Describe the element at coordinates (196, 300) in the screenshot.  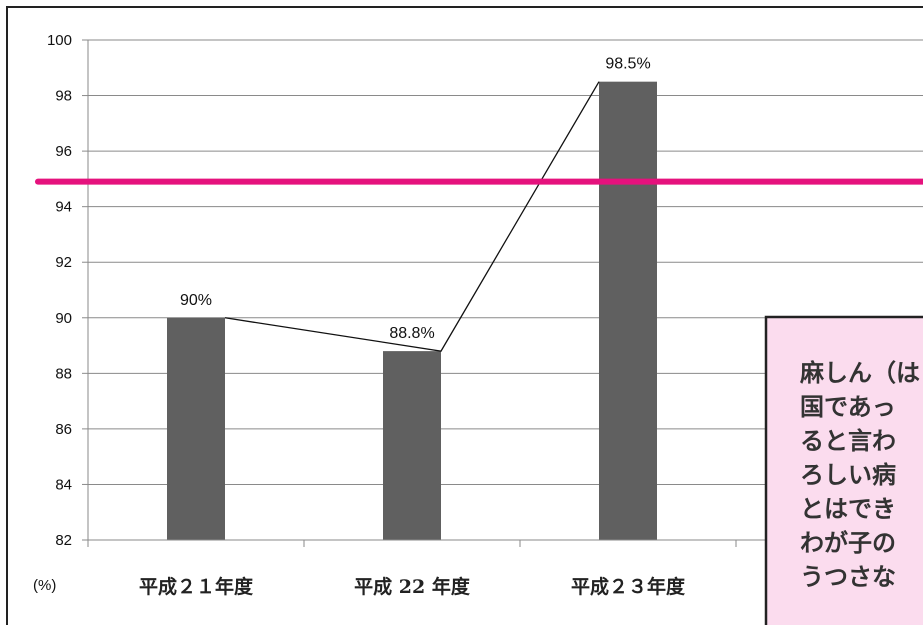
I see `data-label: 90%` at that location.